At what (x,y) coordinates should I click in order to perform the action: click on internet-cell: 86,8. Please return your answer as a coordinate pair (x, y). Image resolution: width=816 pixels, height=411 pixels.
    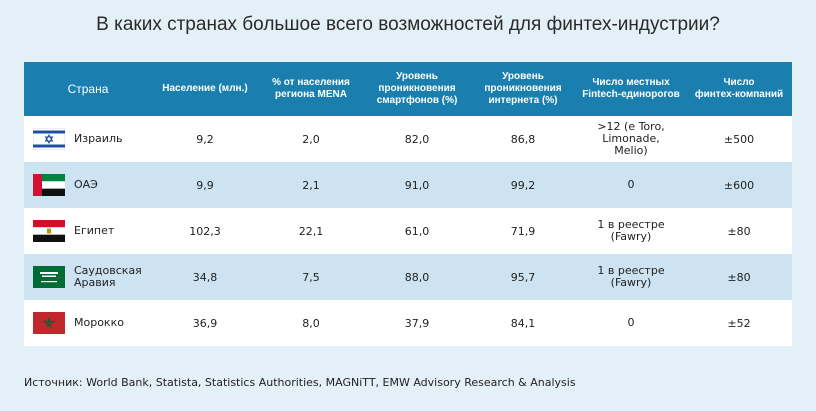
    Looking at the image, I should click on (523, 139).